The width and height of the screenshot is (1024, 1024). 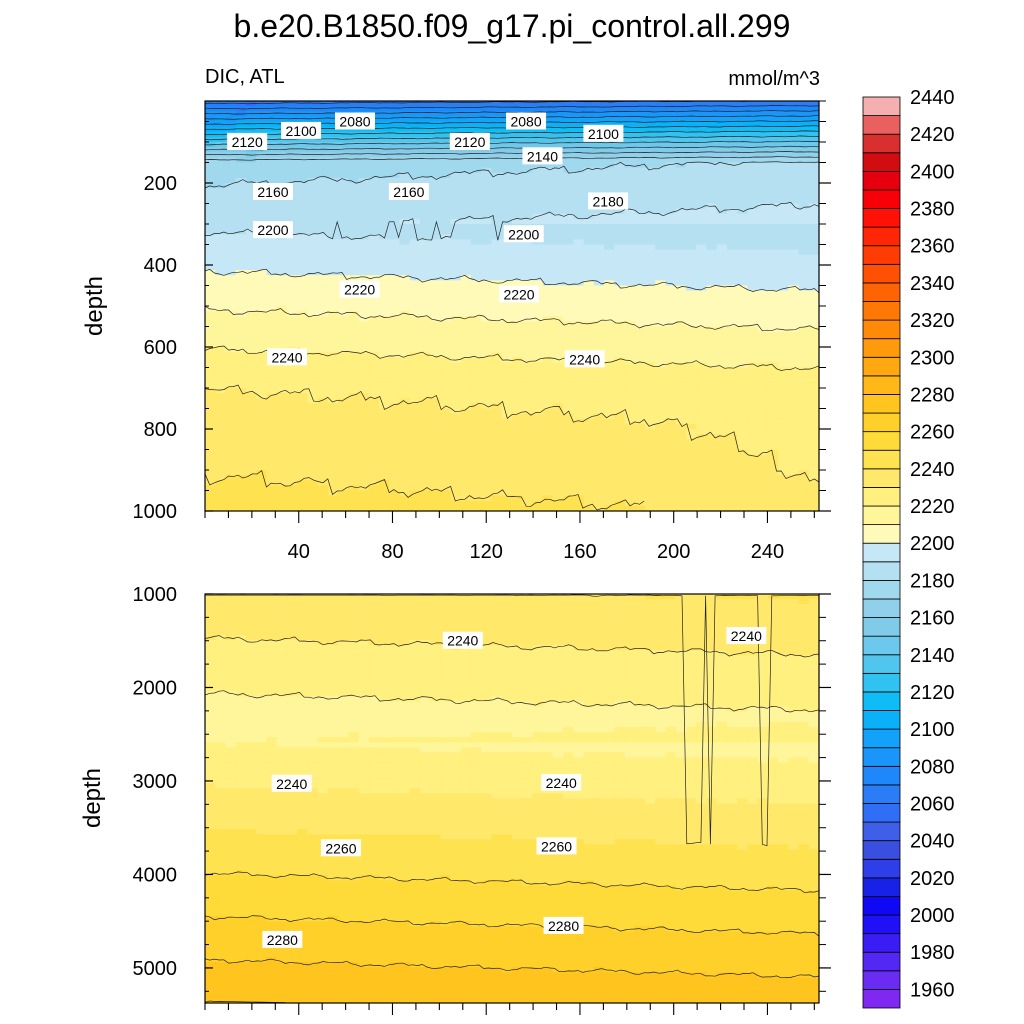 I want to click on contour-label-background, so click(x=584, y=359).